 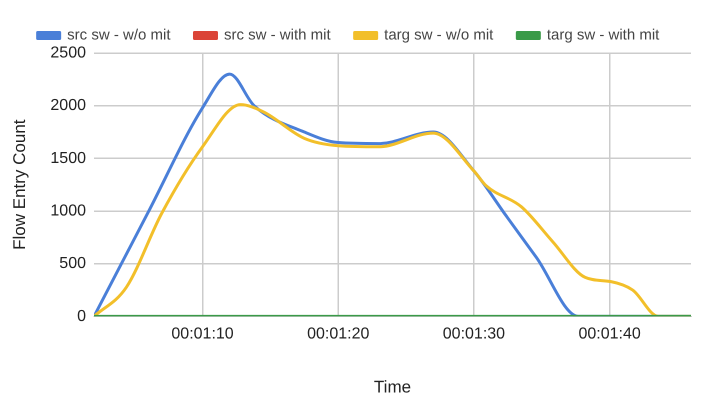 I want to click on y-tick-label: 2500, so click(x=68, y=53).